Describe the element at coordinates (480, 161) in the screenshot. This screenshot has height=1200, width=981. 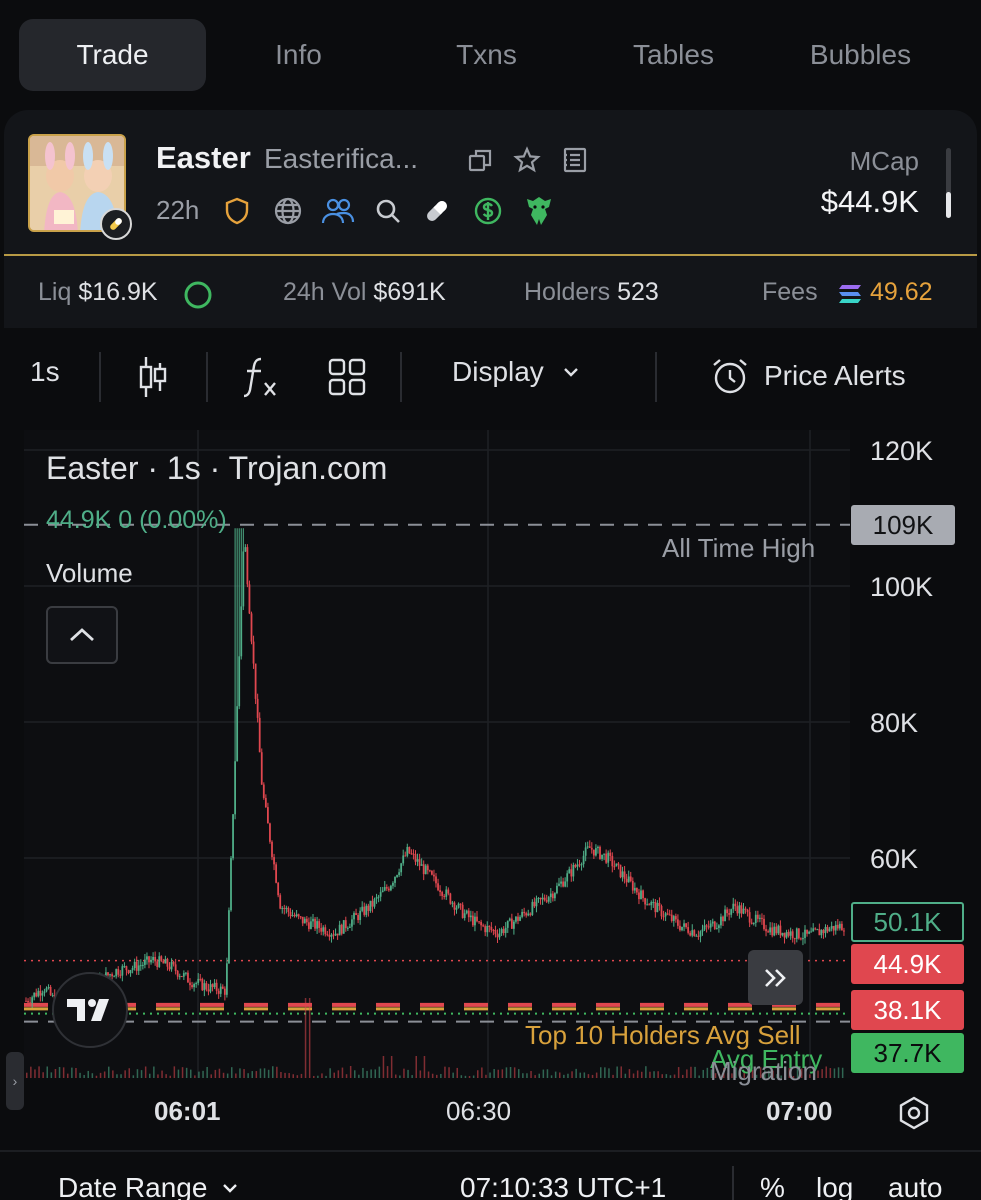
I see `copy-icon` at that location.